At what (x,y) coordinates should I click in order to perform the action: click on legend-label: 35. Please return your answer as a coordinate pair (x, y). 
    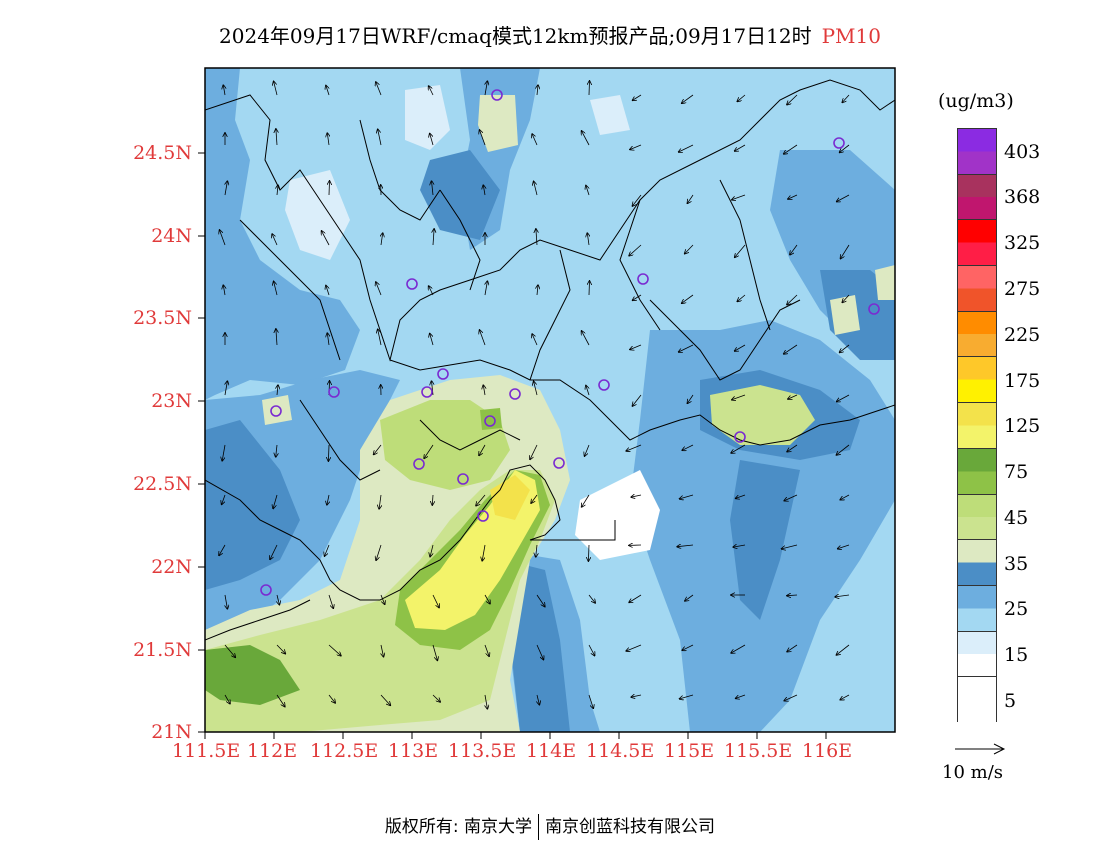
    Looking at the image, I should click on (1016, 564).